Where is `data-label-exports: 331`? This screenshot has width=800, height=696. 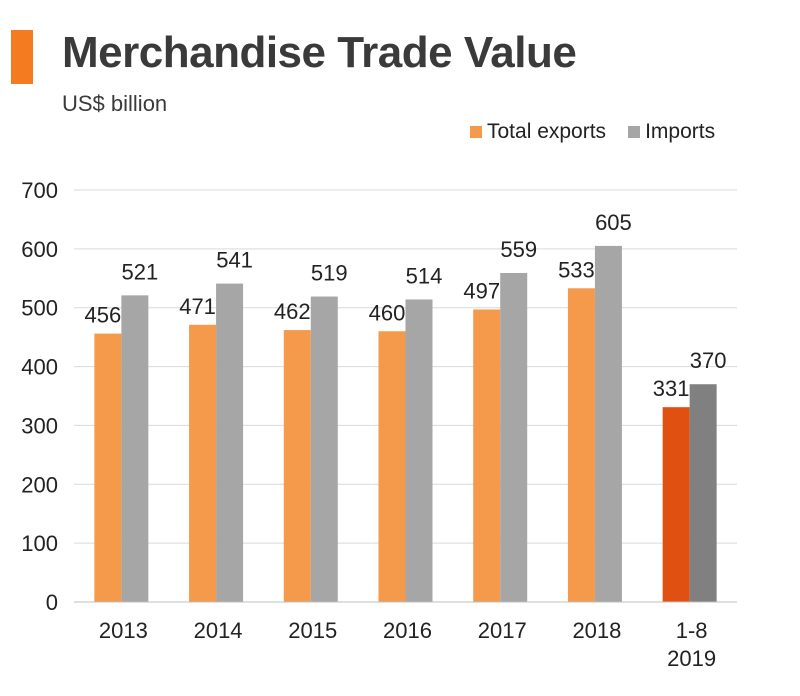
data-label-exports: 331 is located at coordinates (671, 388).